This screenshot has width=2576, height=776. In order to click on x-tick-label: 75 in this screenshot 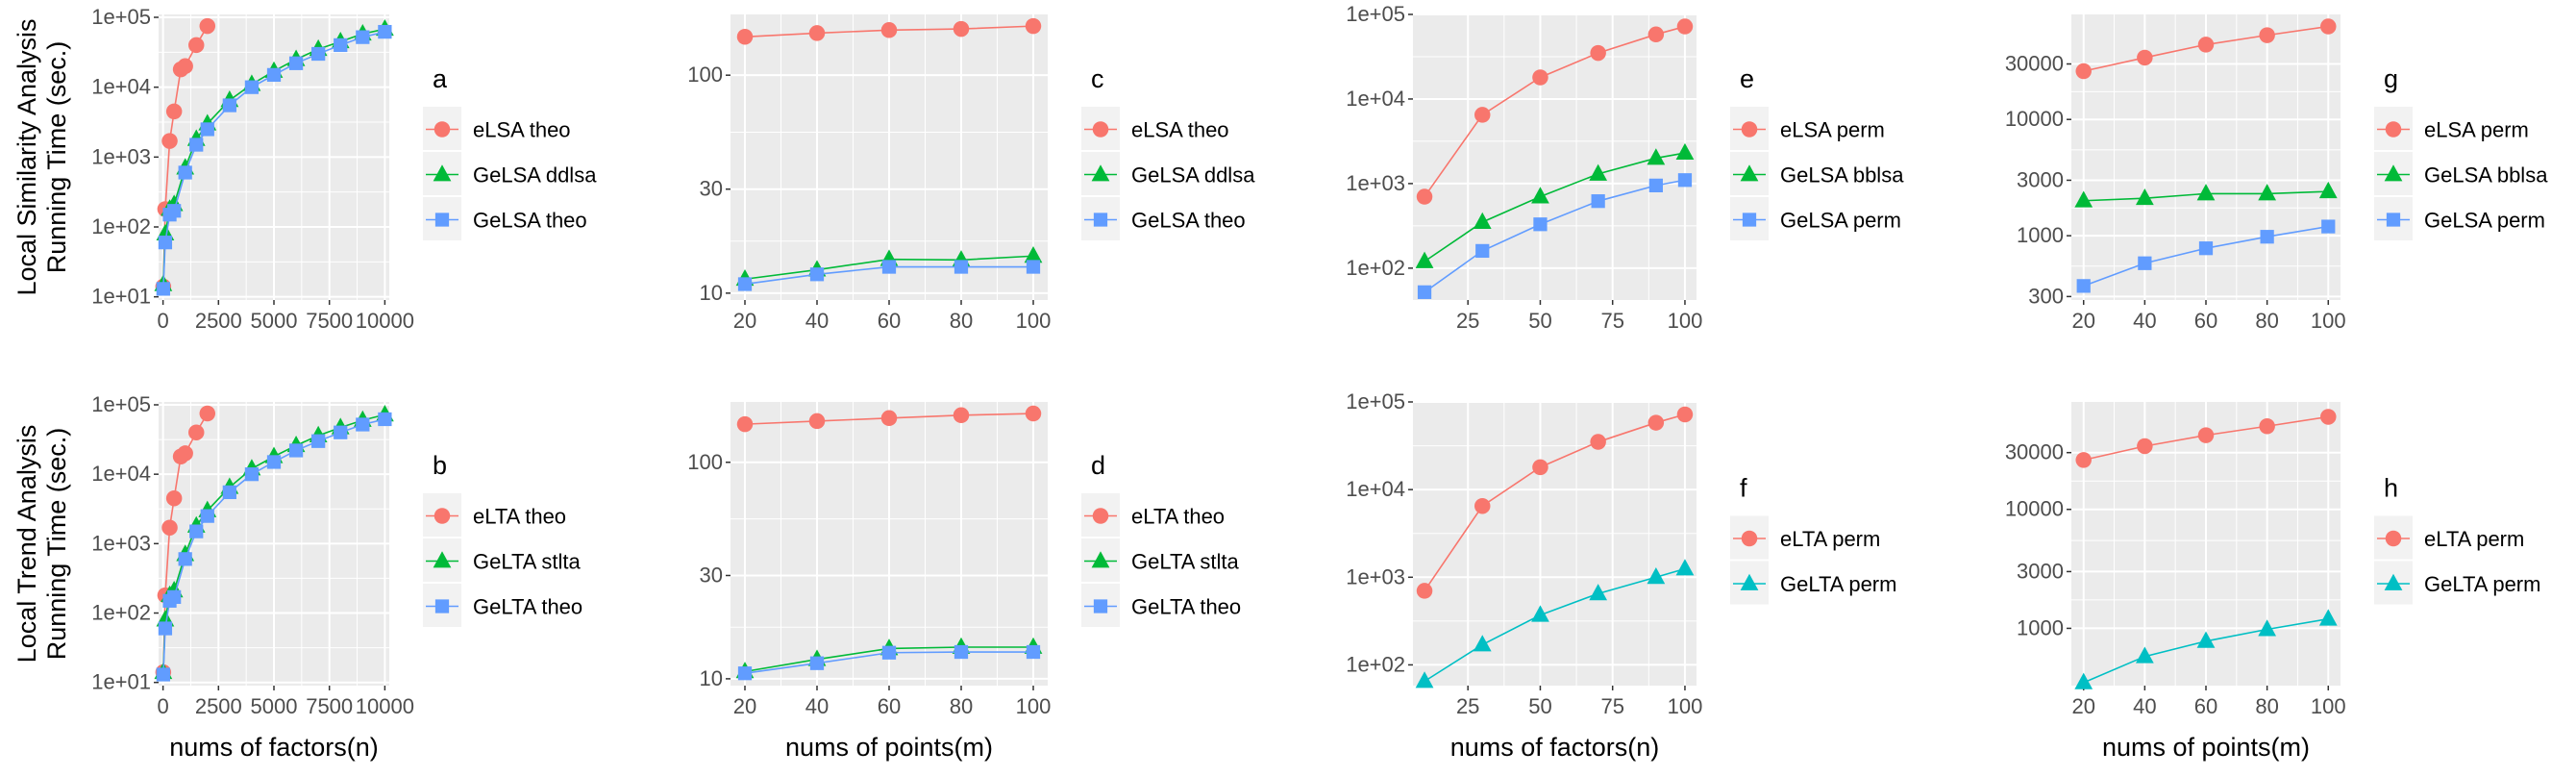, I will do `click(1611, 321)`.